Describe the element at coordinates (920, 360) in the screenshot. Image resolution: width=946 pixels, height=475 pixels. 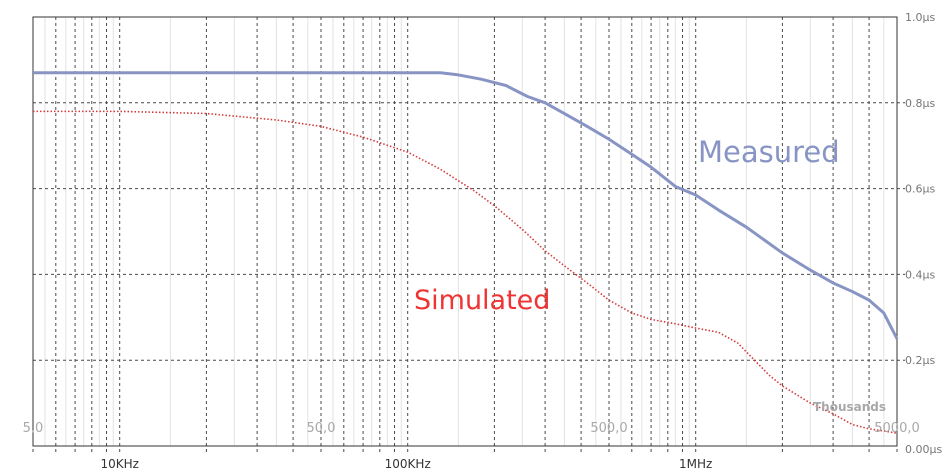
I see `y-tick-label: 0.2µs` at that location.